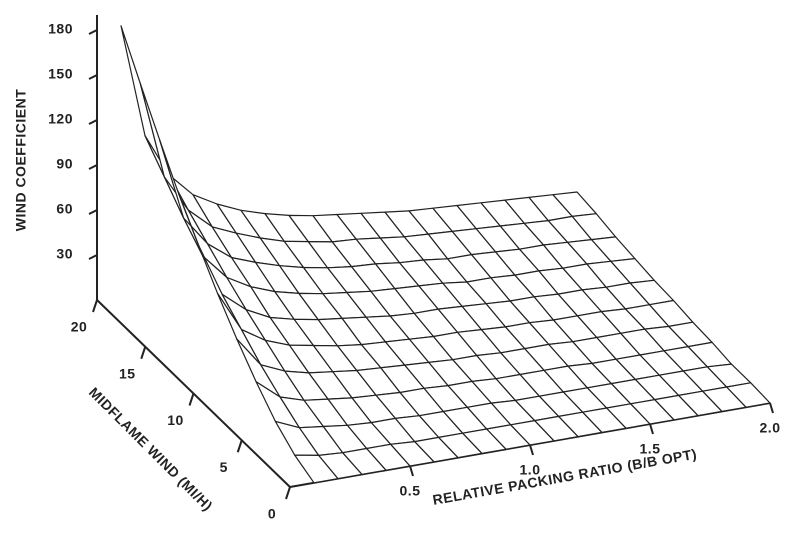  What do you see at coordinates (530, 470) in the screenshot?
I see `x-tick-label: 1.0` at bounding box center [530, 470].